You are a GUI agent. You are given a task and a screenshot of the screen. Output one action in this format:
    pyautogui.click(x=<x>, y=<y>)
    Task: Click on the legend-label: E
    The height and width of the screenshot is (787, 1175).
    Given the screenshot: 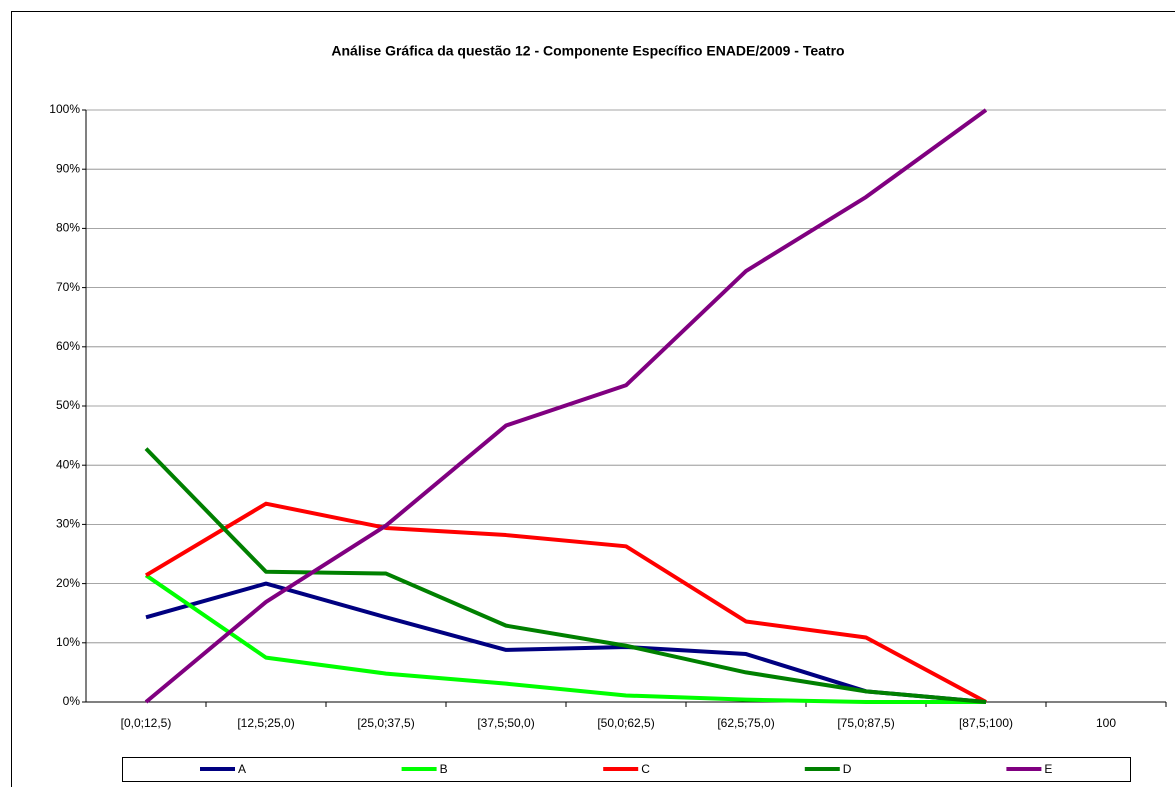 What is the action you would take?
    pyautogui.click(x=1048, y=769)
    